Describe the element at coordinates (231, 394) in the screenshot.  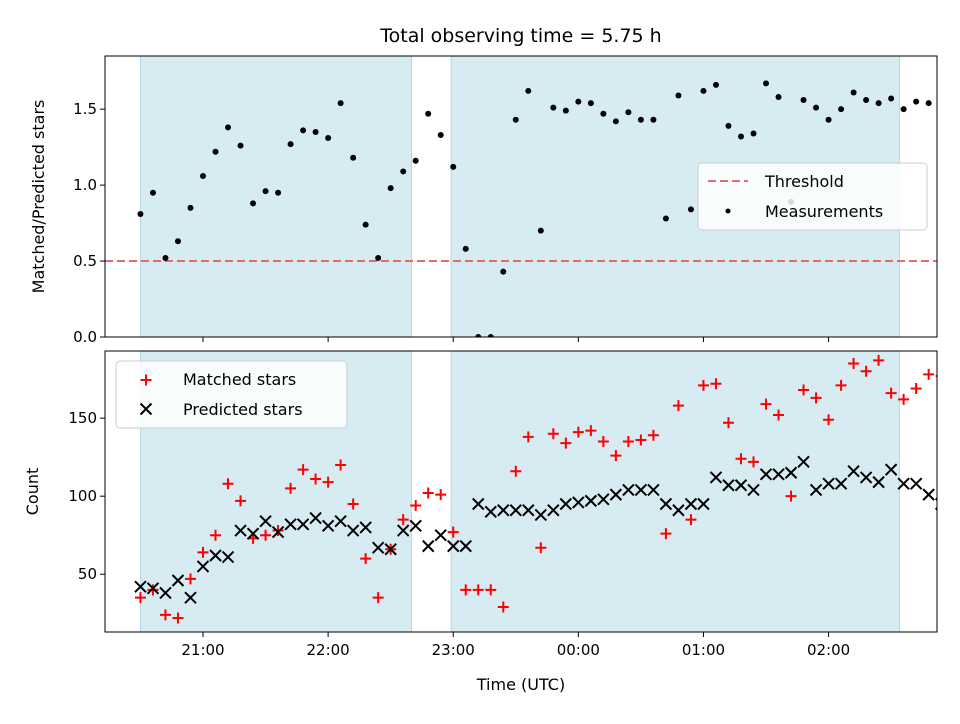
I see `bottom-legend: Matched stars Predicted stars` at that location.